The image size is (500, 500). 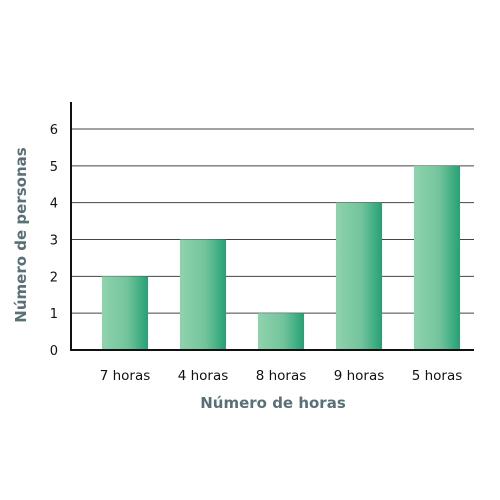 I want to click on x-axis-title: Número de horas, so click(x=273, y=403).